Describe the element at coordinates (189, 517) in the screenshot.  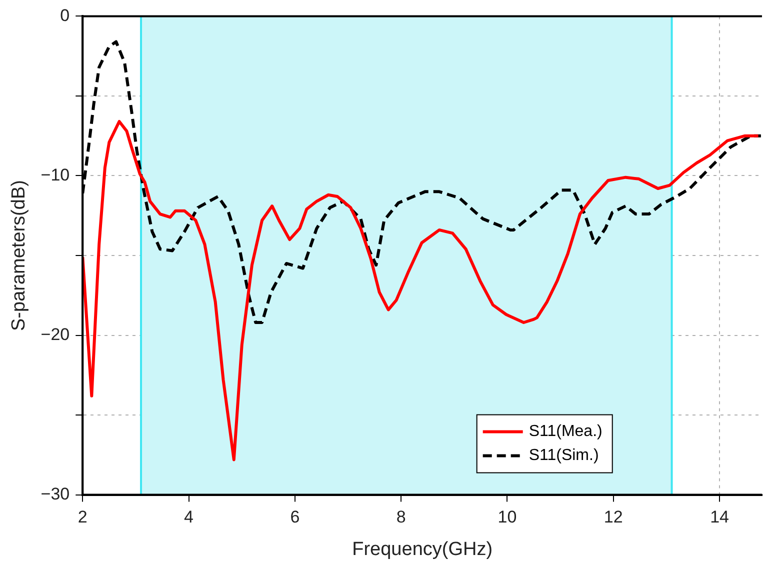
I see `x-tick-label: 4` at that location.